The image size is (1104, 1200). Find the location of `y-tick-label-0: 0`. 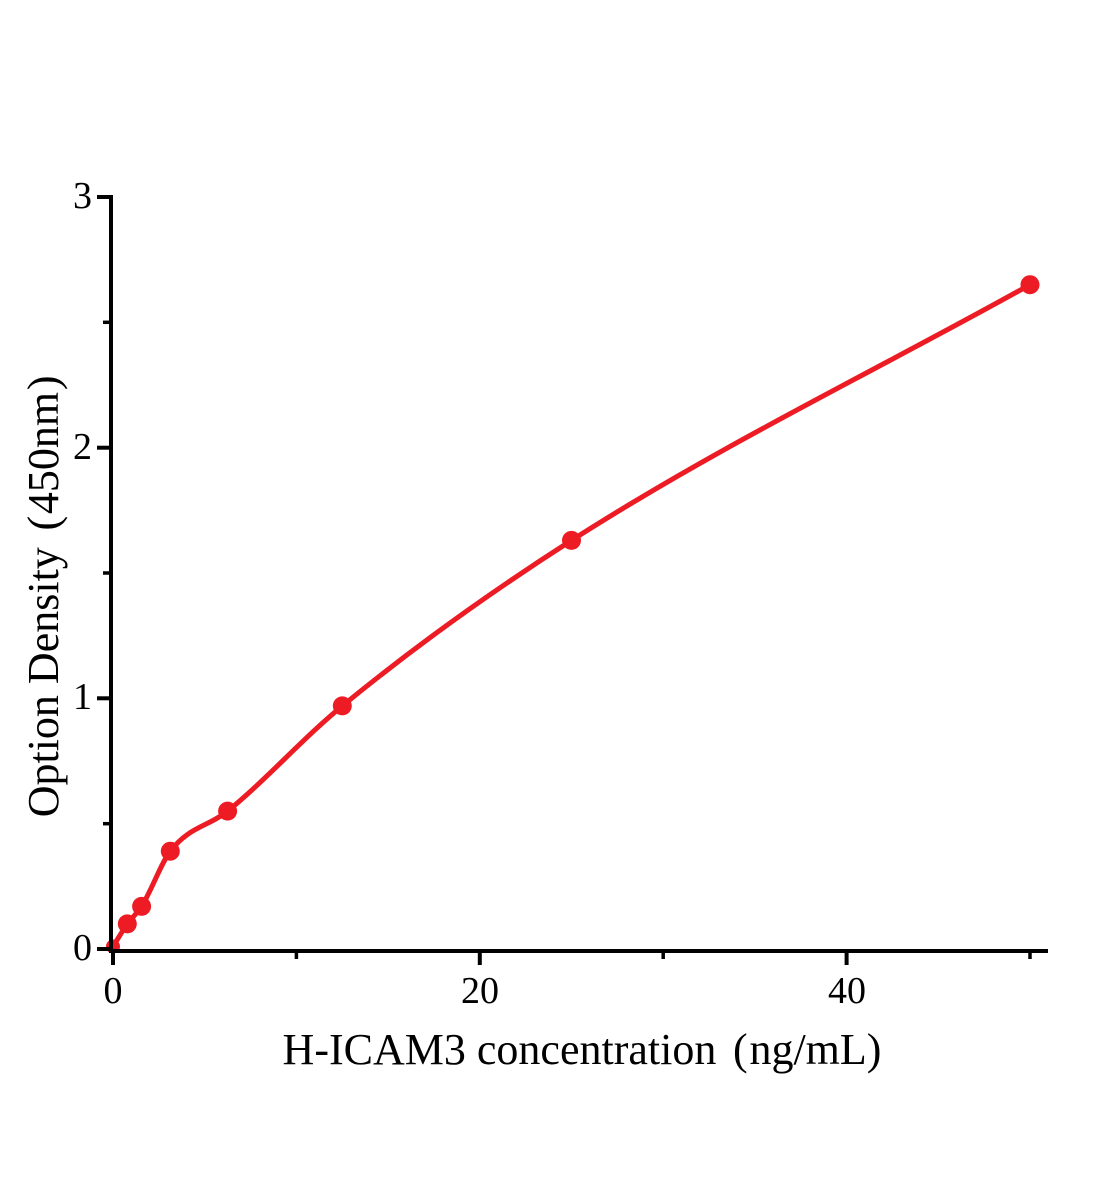

y-tick-label-0: 0 is located at coordinates (82, 948).